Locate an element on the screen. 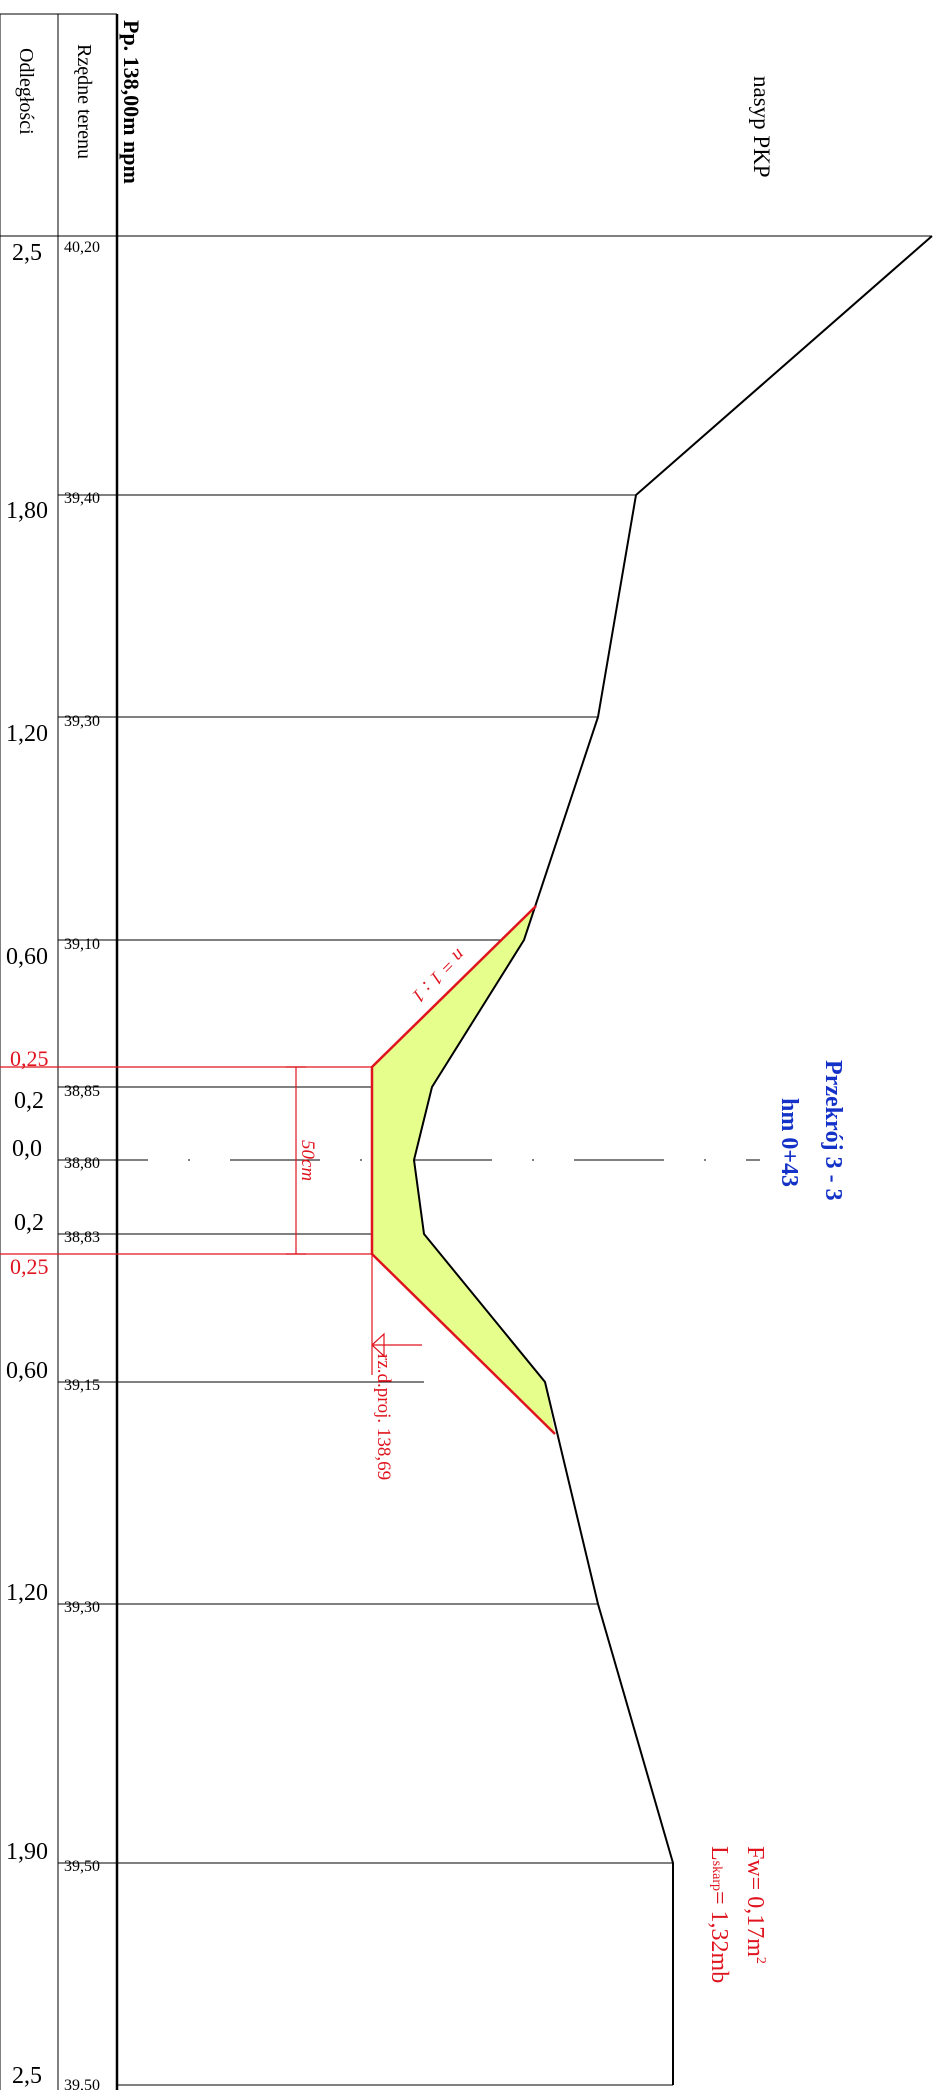 The image size is (942, 2090). depth-label: 50cm is located at coordinates (307, 1160).